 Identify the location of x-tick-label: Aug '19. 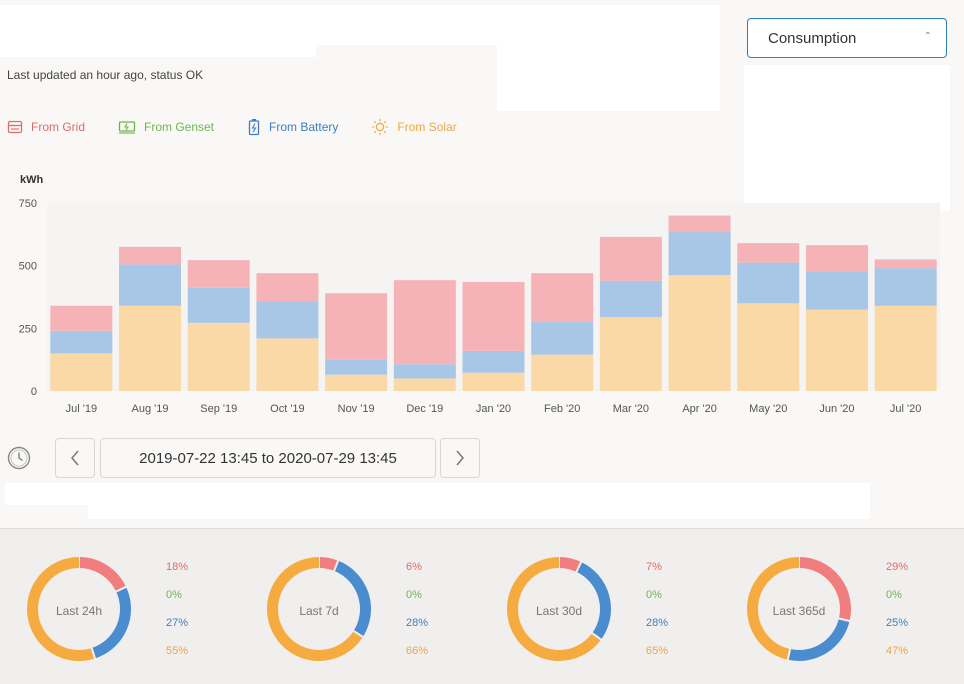
(150, 409).